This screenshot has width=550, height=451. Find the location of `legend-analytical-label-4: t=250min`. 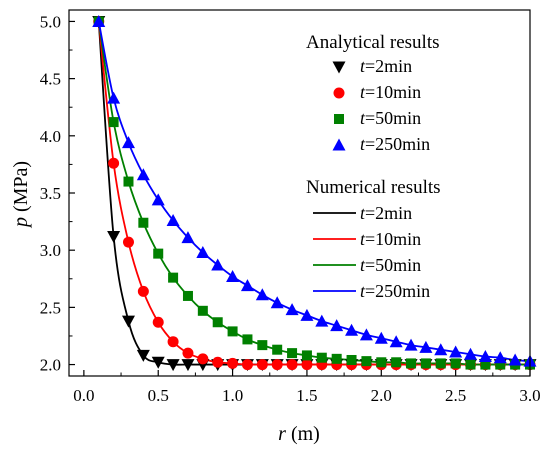

legend-analytical-label-4: t=250min is located at coordinates (395, 144).